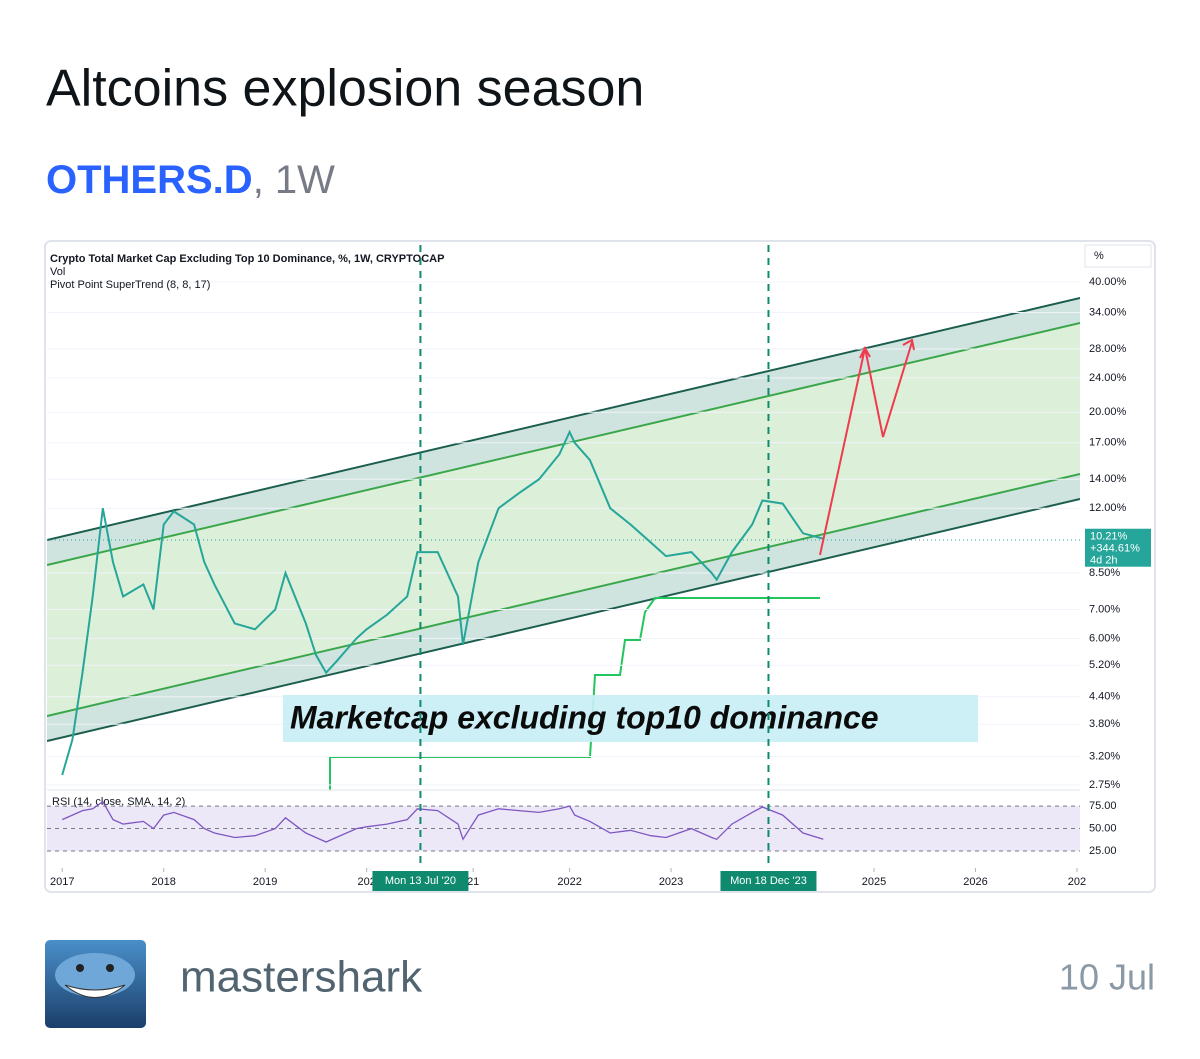 This screenshot has width=1200, height=1059. What do you see at coordinates (1107, 977) in the screenshot?
I see `post-date: 10 Jul` at bounding box center [1107, 977].